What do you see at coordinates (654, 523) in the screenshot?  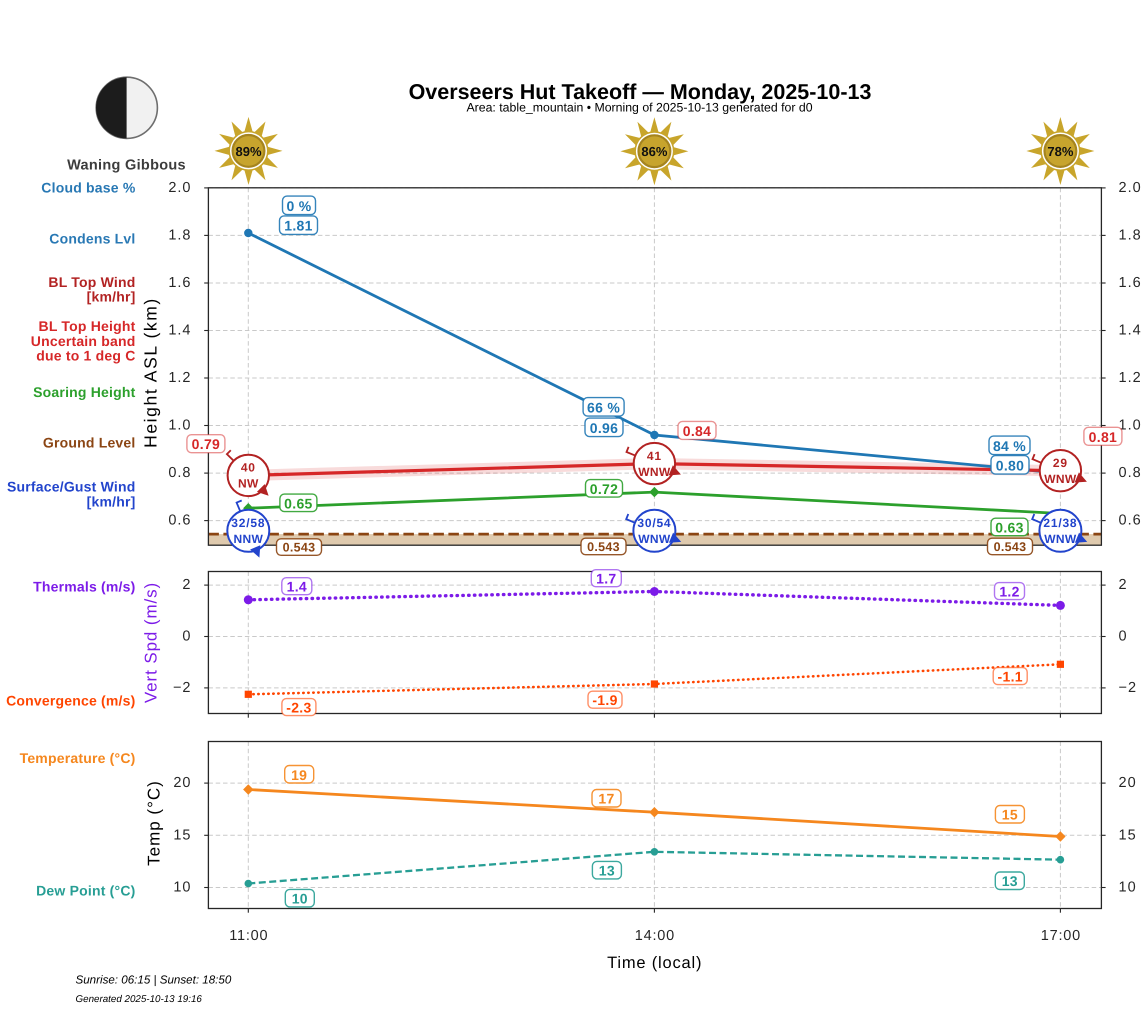 I see `svg-text: 30/54` at bounding box center [654, 523].